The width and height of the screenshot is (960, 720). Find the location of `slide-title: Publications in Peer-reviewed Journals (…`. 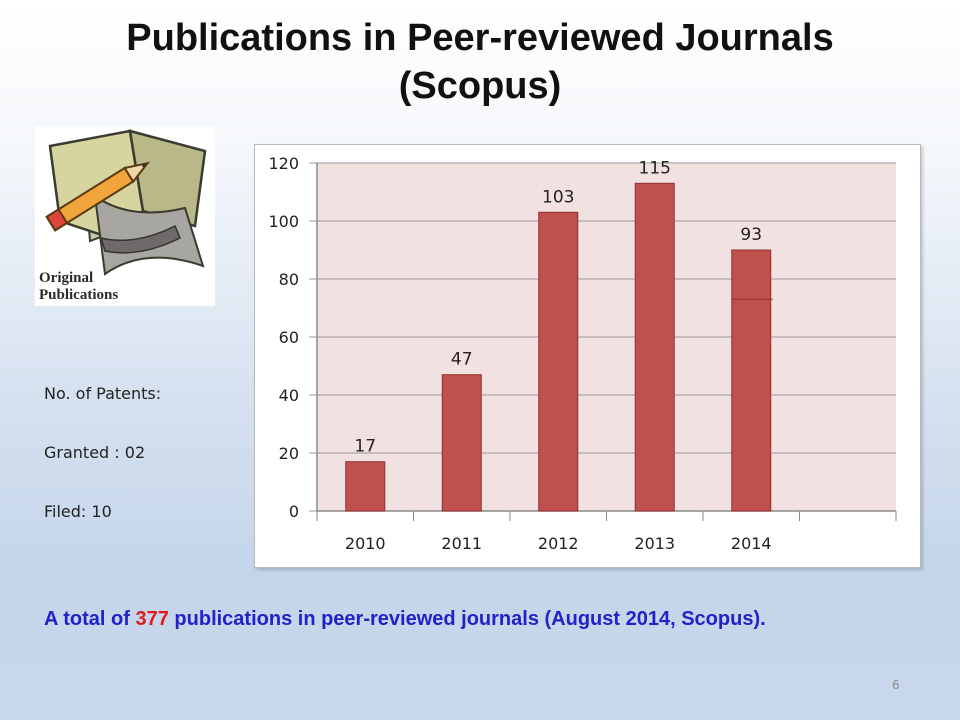

slide-title: Publications in Peer-reviewed Journals (… is located at coordinates (480, 62).